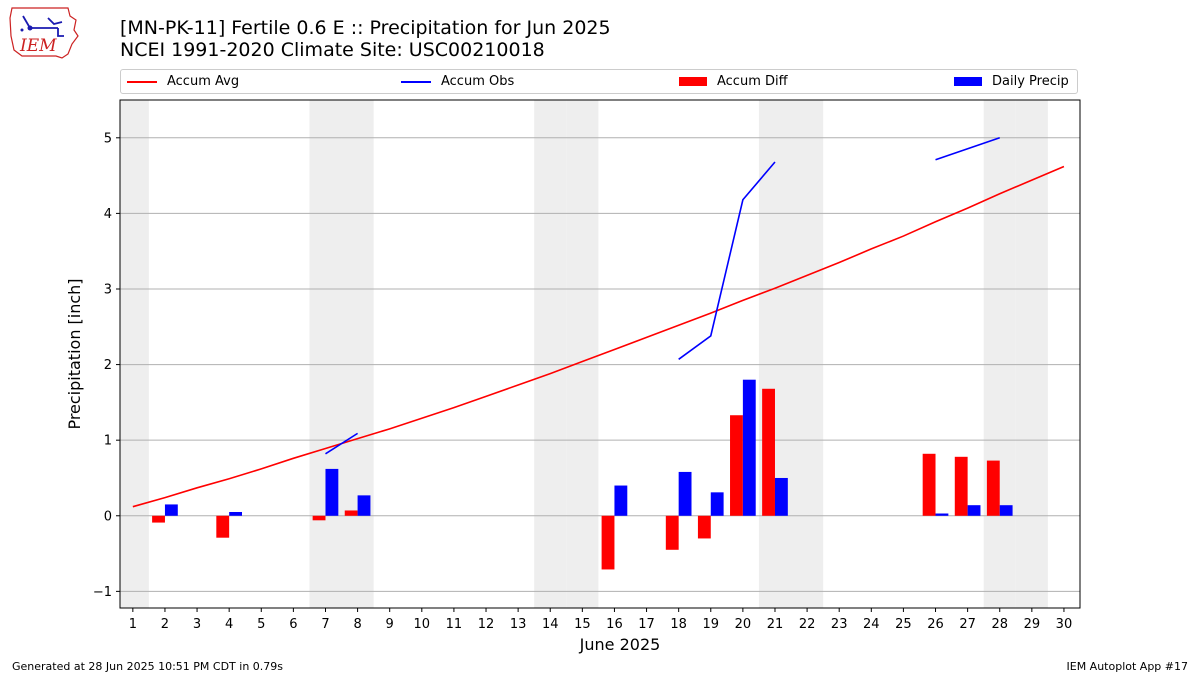  What do you see at coordinates (108, 365) in the screenshot?
I see `y-tick-label: 2` at bounding box center [108, 365].